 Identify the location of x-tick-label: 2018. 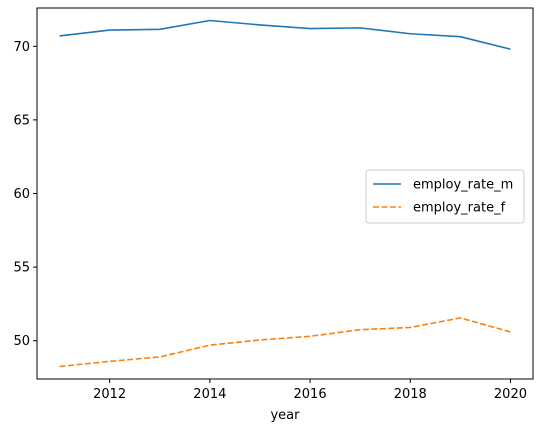
(410, 394).